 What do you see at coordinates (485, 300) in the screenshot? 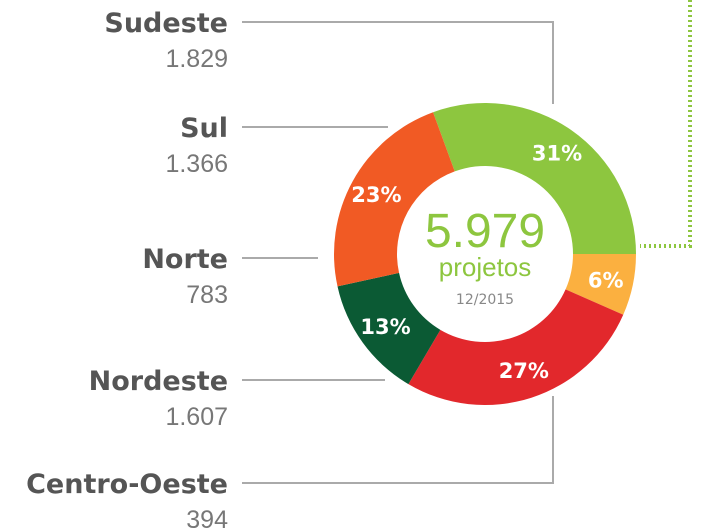
I see `date: 12/2015` at bounding box center [485, 300].